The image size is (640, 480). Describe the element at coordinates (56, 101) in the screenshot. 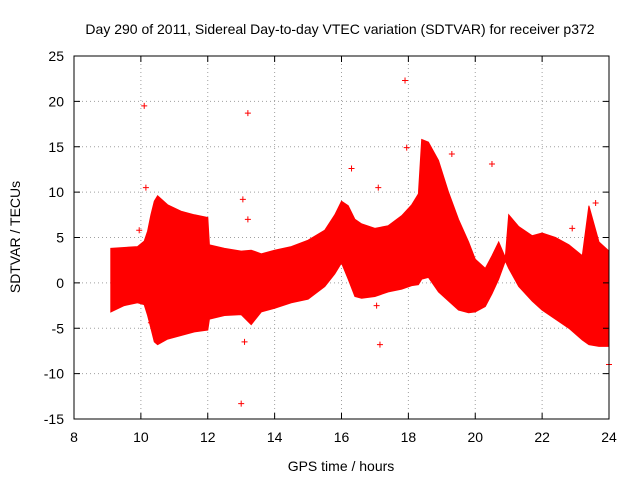

I see `y-tick-label: 20` at that location.